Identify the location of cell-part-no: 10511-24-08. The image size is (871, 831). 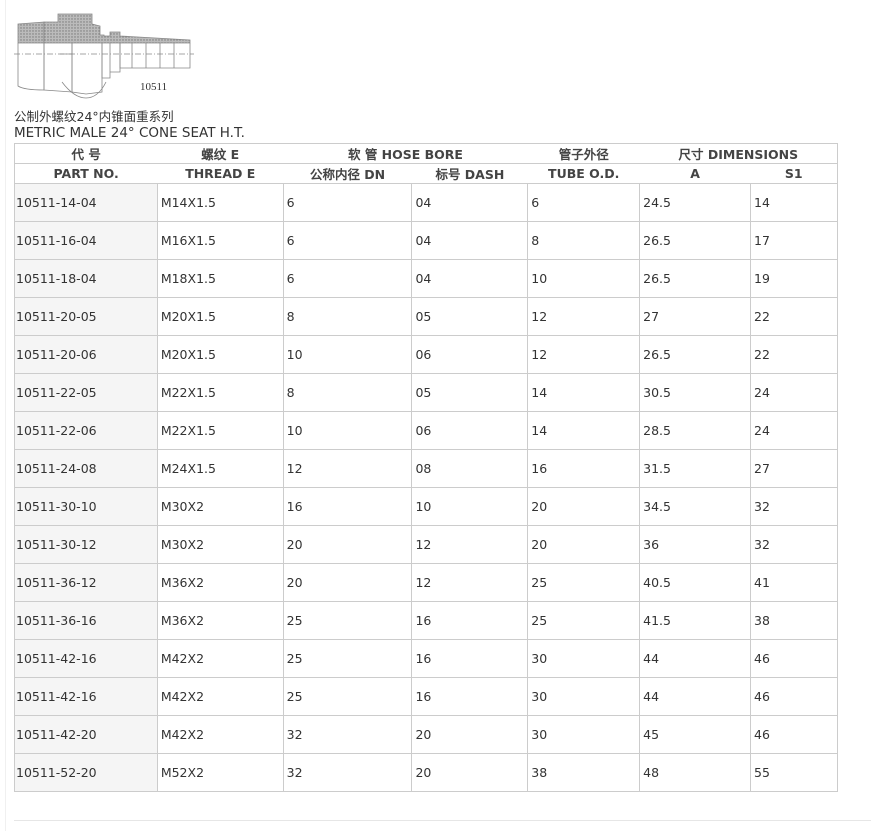
(86, 468).